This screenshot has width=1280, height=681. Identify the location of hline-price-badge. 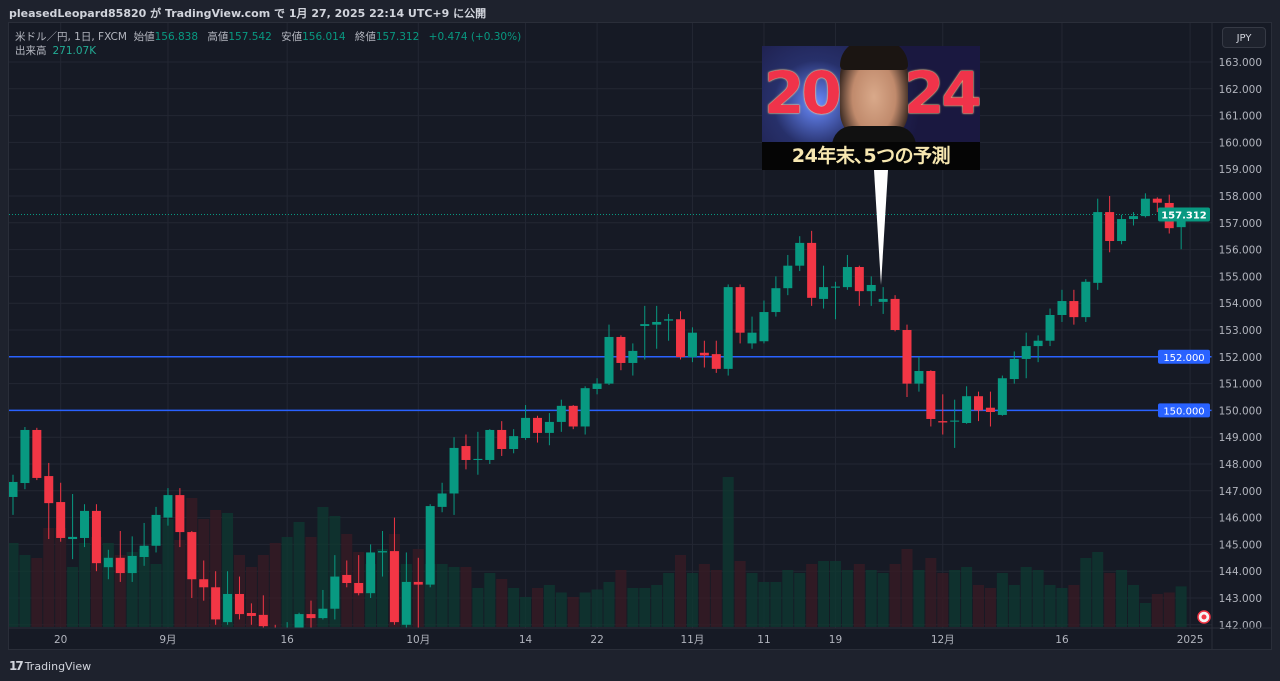
(1184, 356).